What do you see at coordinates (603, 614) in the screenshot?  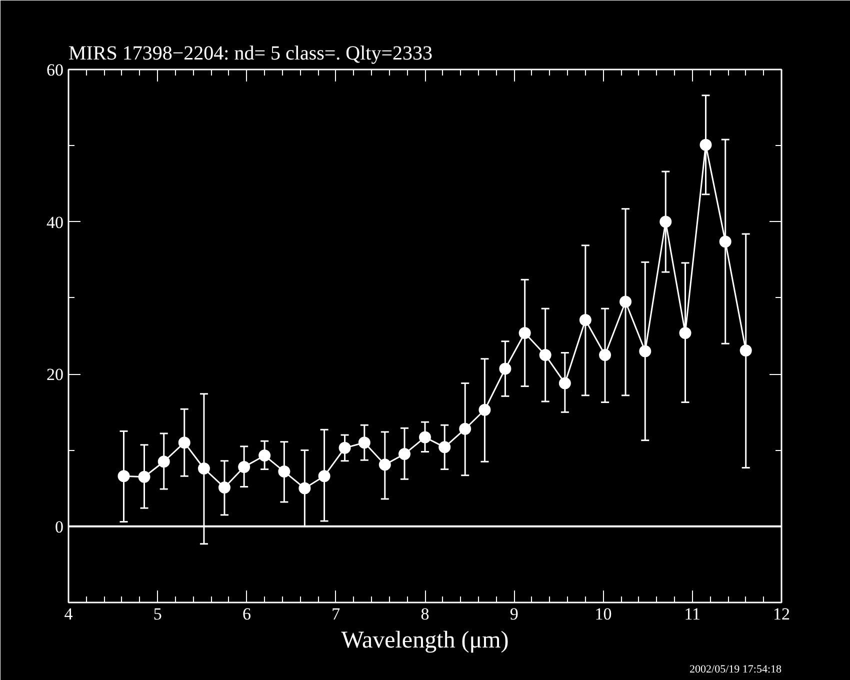 I see `x-tick-label: 10` at bounding box center [603, 614].